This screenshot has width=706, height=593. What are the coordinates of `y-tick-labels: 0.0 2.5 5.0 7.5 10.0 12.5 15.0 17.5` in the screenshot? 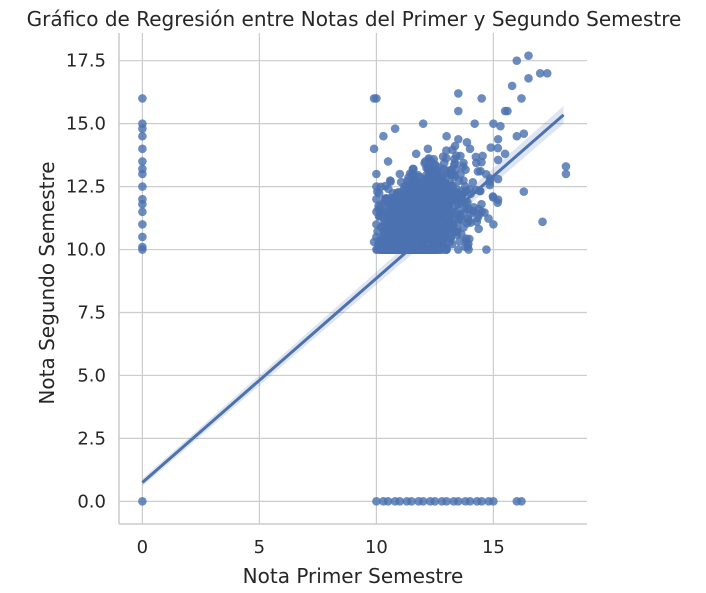 It's located at (86, 282).